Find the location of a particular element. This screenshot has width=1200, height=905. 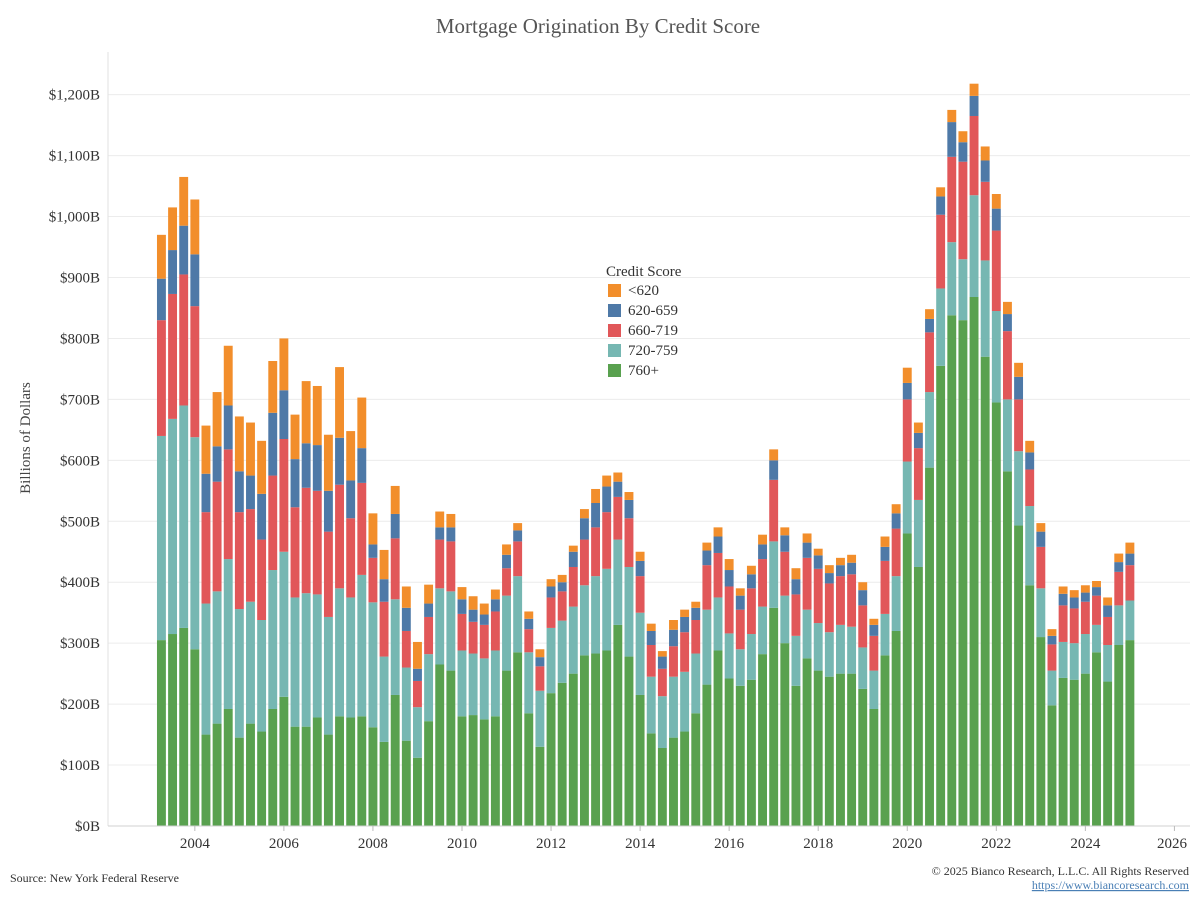

x-tick-label: 2024 is located at coordinates (1085, 844).